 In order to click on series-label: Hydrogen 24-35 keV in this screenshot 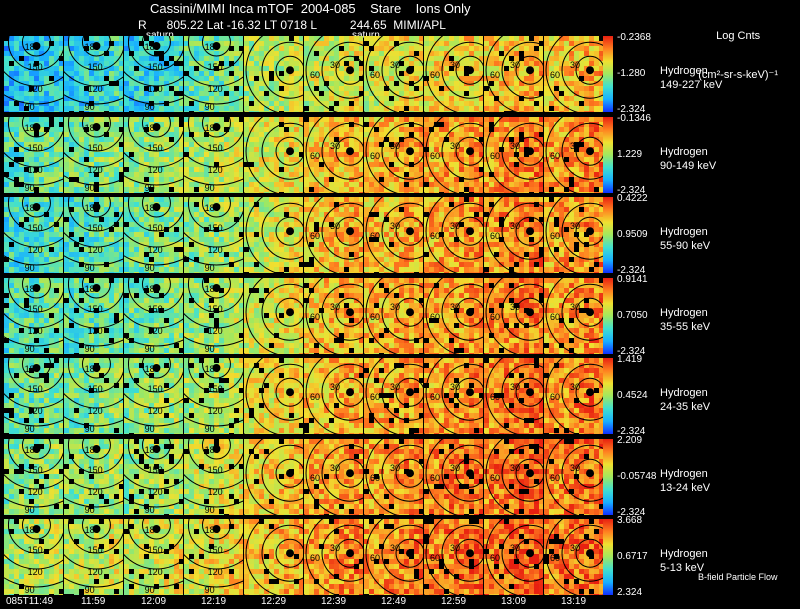, I will do `click(685, 400)`.